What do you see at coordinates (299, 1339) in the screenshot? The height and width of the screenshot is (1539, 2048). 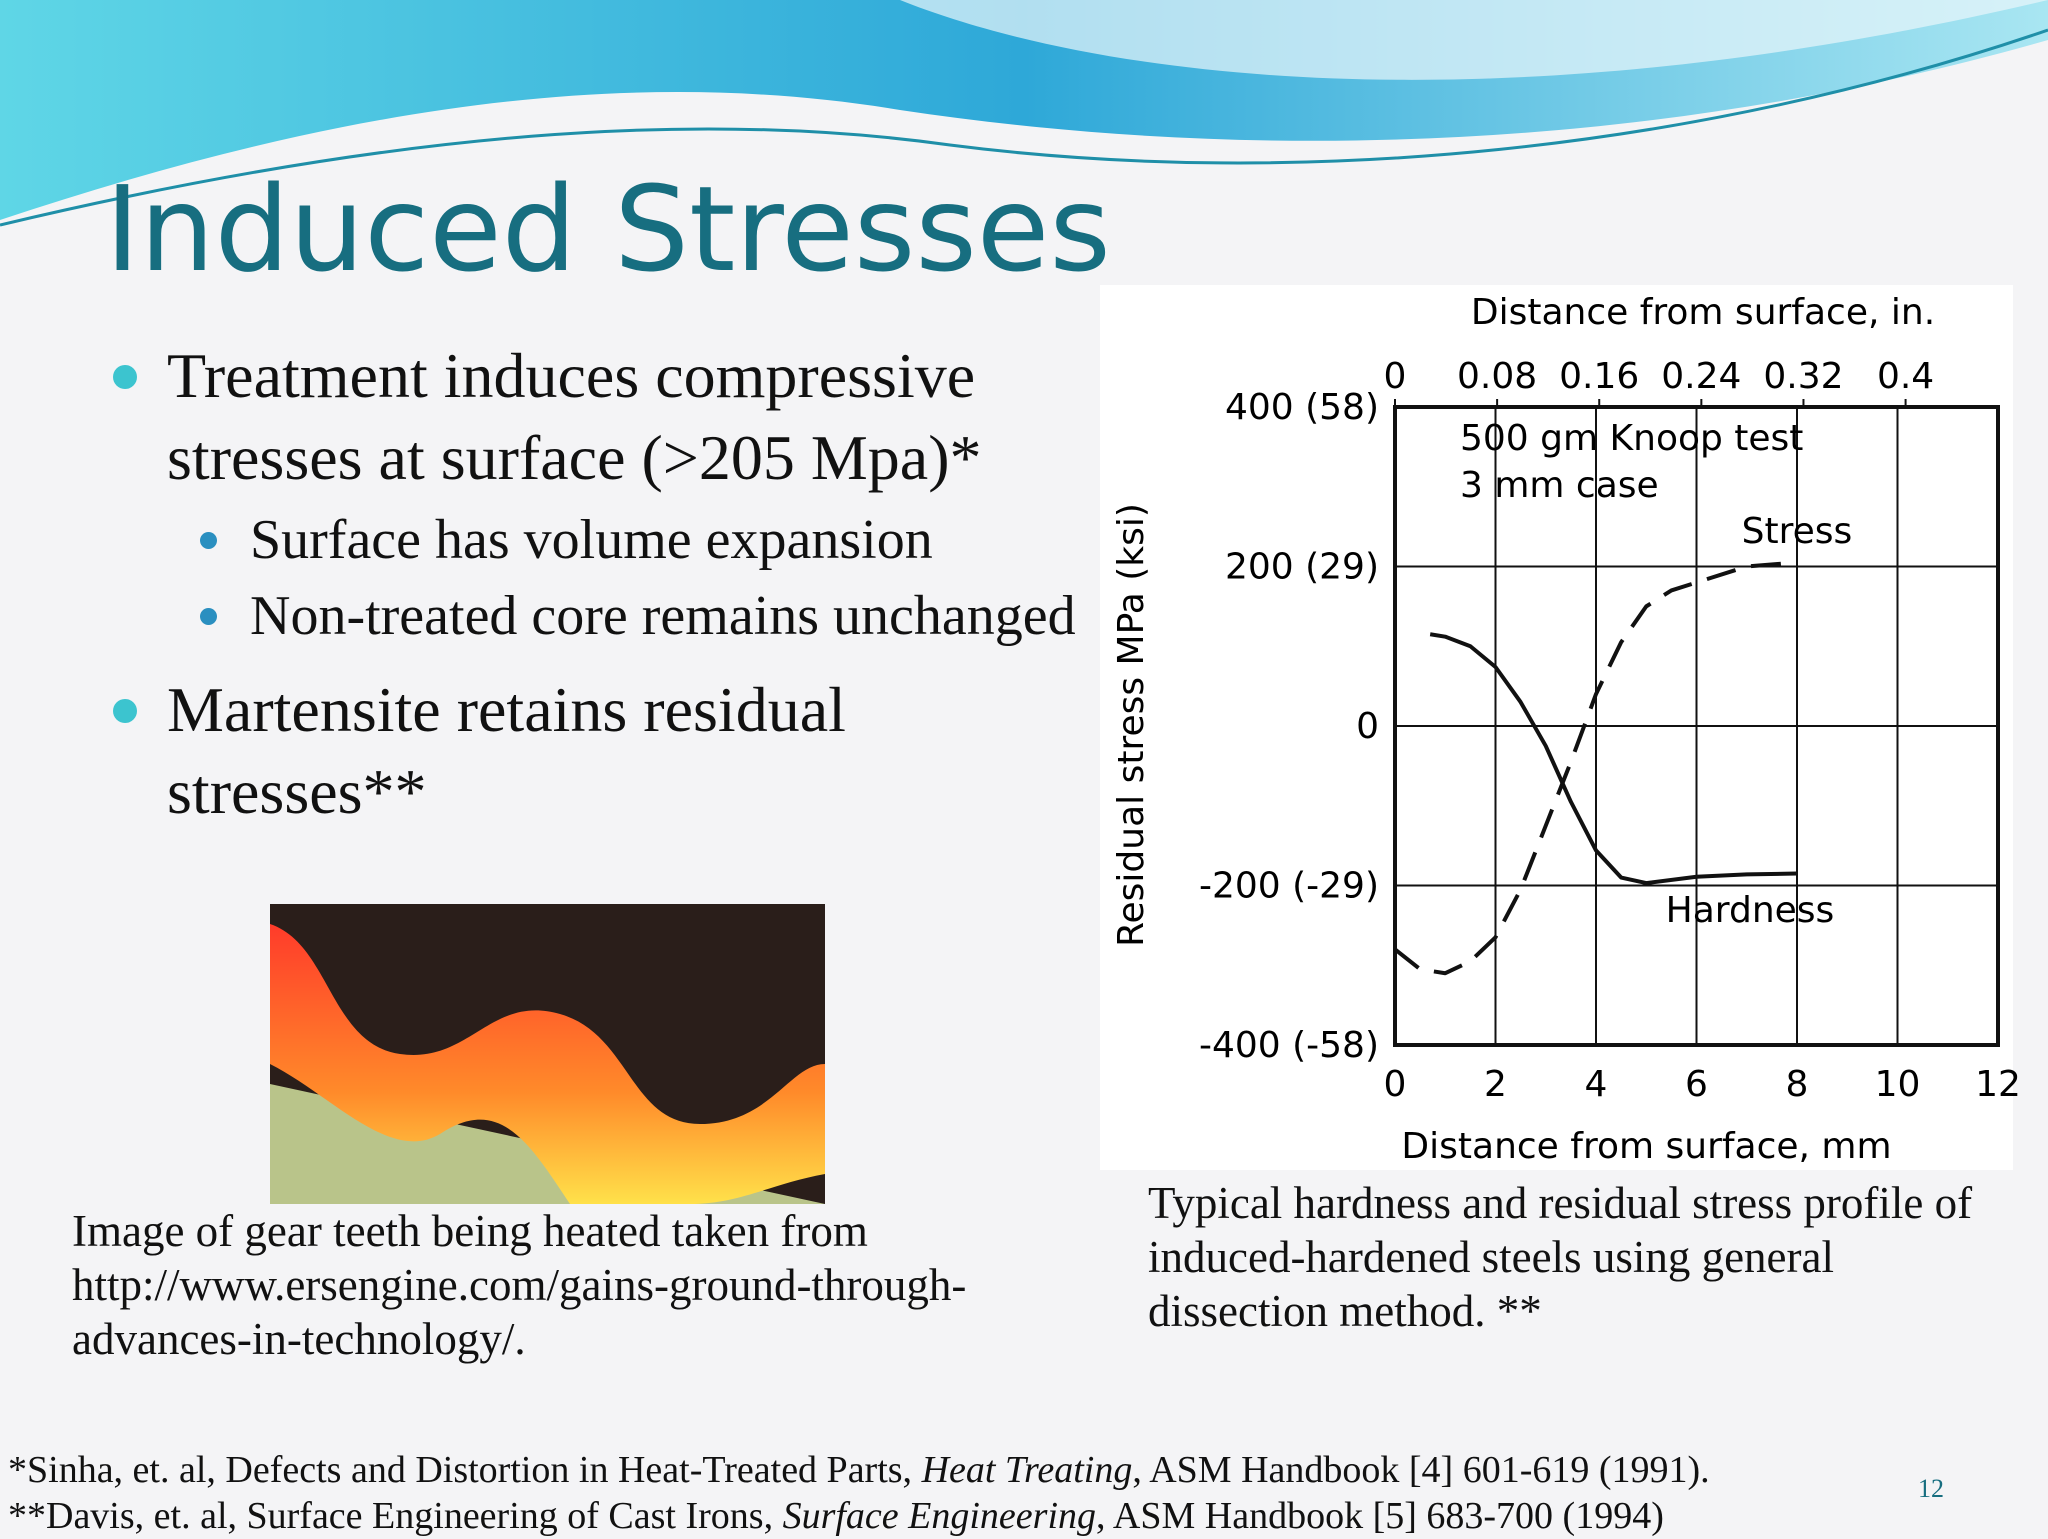 I see `caption-line: advances-in-technology/.` at bounding box center [299, 1339].